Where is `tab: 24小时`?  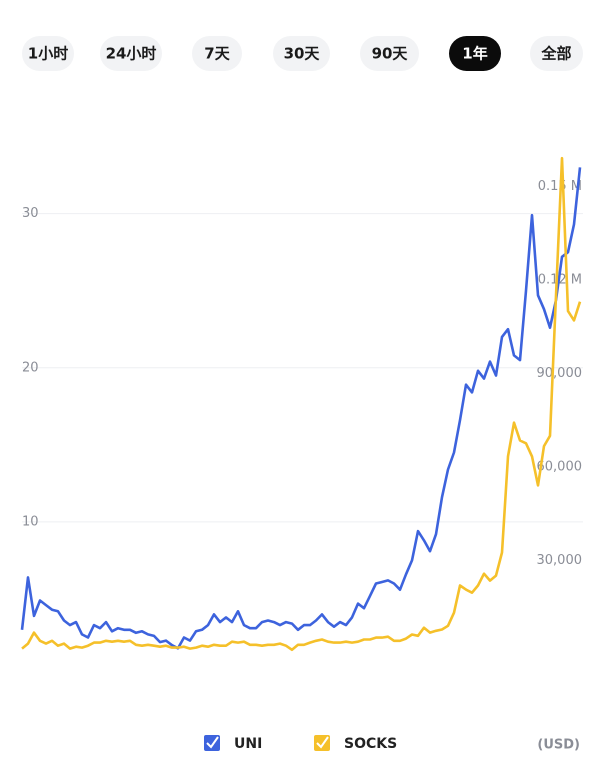 tab: 24小时 is located at coordinates (131, 53).